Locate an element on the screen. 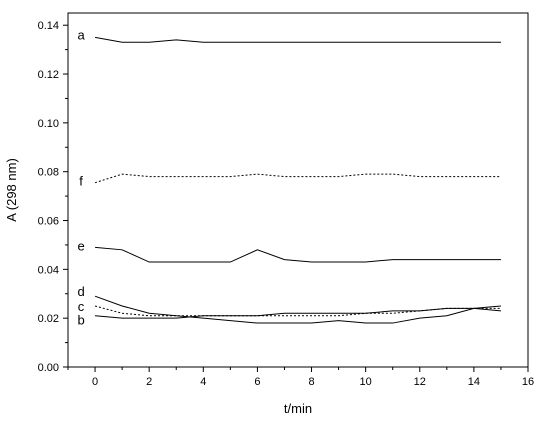 The height and width of the screenshot is (429, 541). series-line-f is located at coordinates (297, 178).